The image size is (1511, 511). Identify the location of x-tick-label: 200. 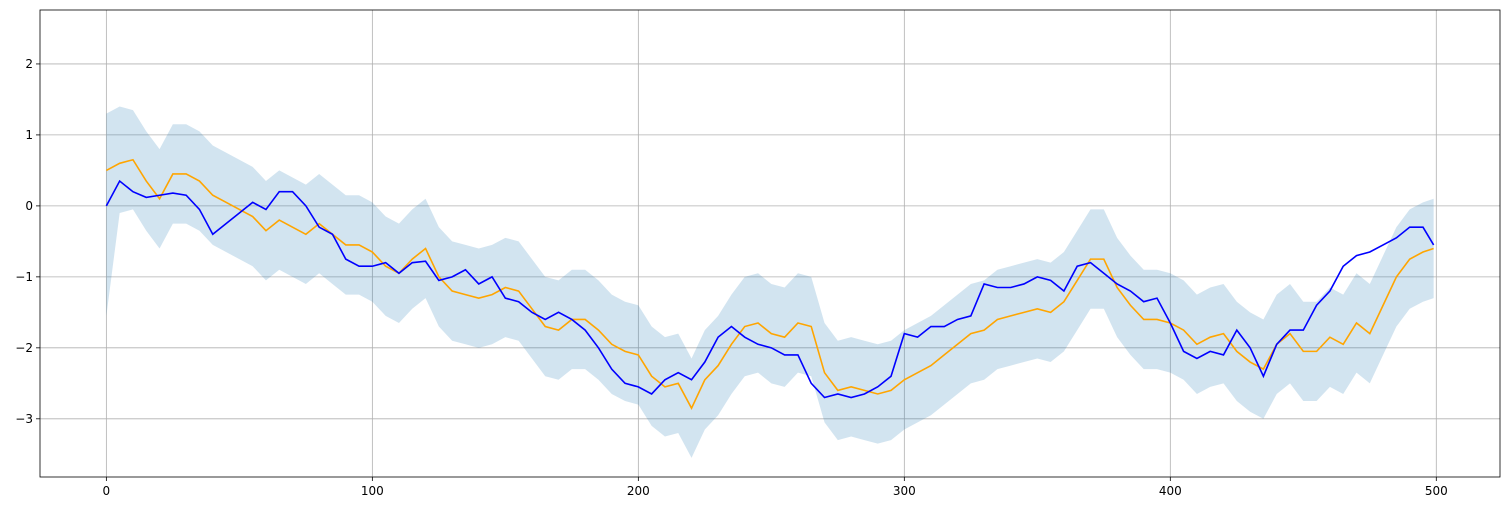
(638, 491).